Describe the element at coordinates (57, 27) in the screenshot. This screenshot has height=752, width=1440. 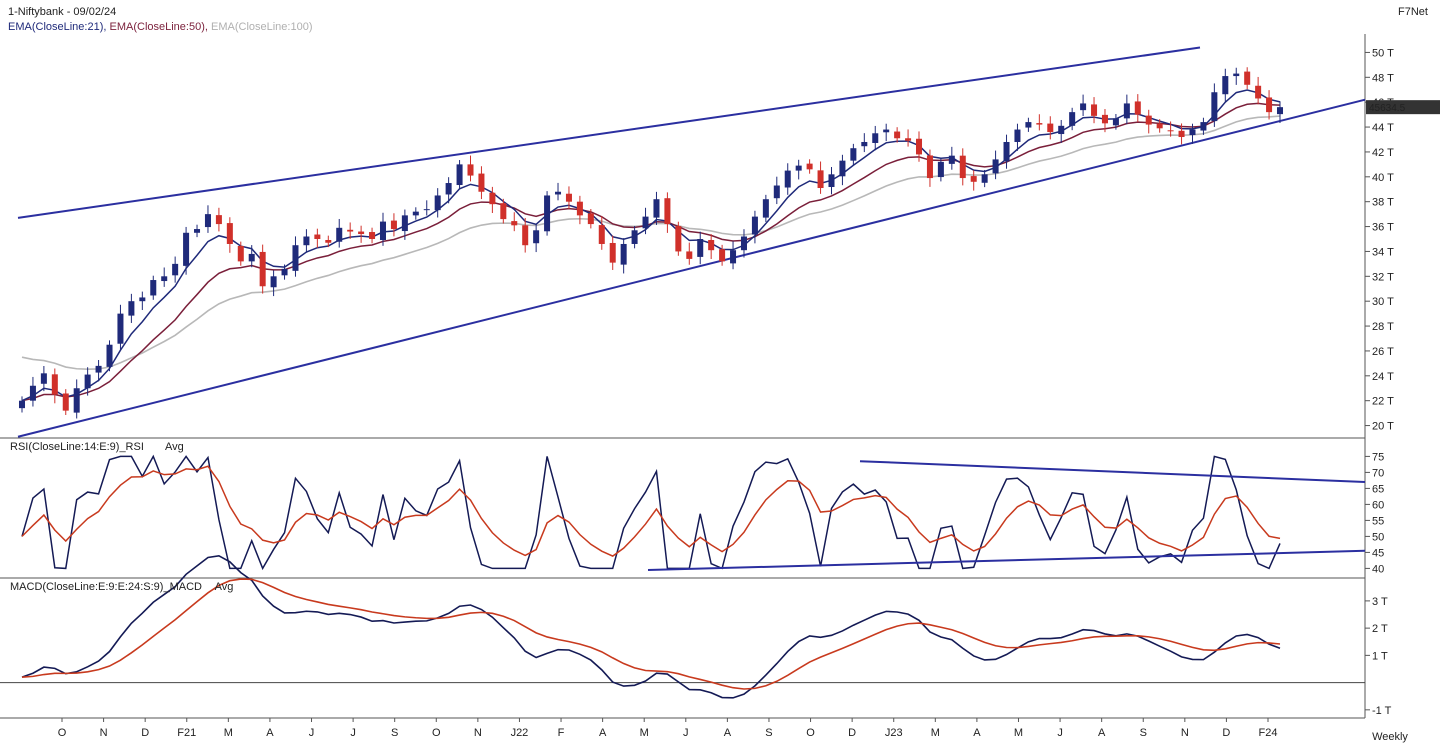
I see `ema21-legend: EMA(CloseLine:21),` at that location.